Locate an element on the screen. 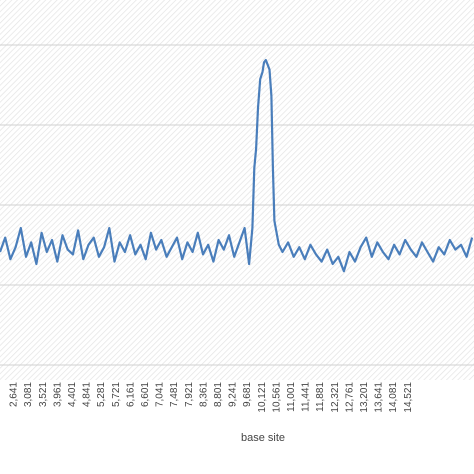  x-tick-label: 14,081 is located at coordinates (393, 397).